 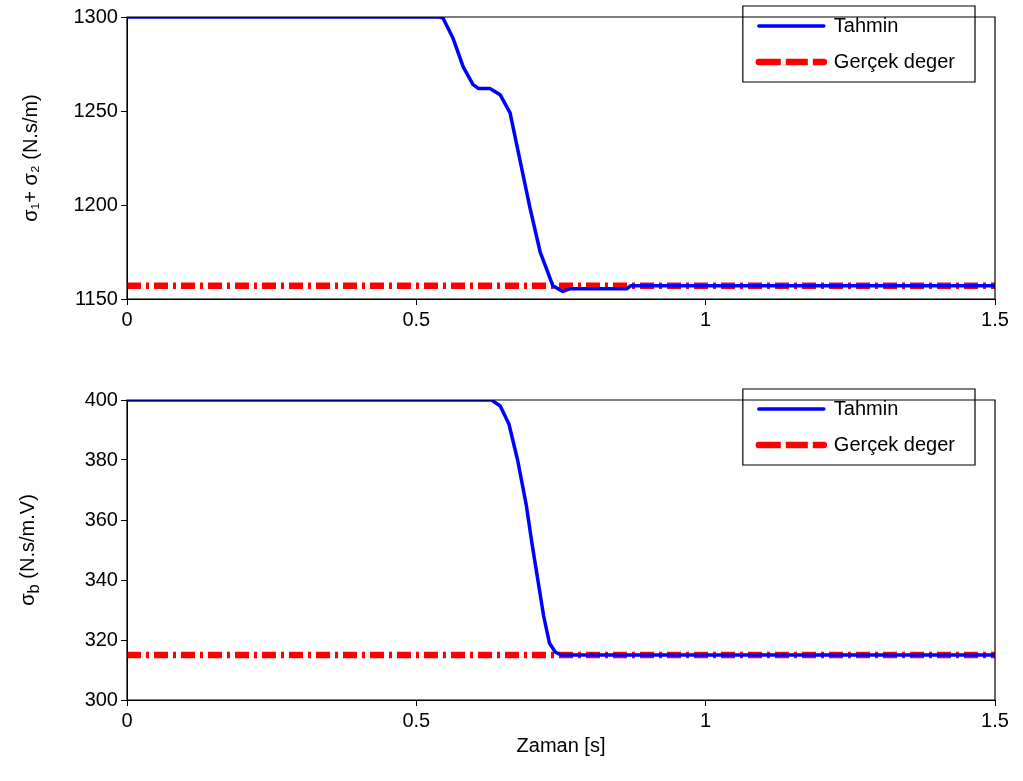 What do you see at coordinates (30, 158) in the screenshot?
I see `y-axis-title: σ₁+ σ₂ (N.s/m)` at bounding box center [30, 158].